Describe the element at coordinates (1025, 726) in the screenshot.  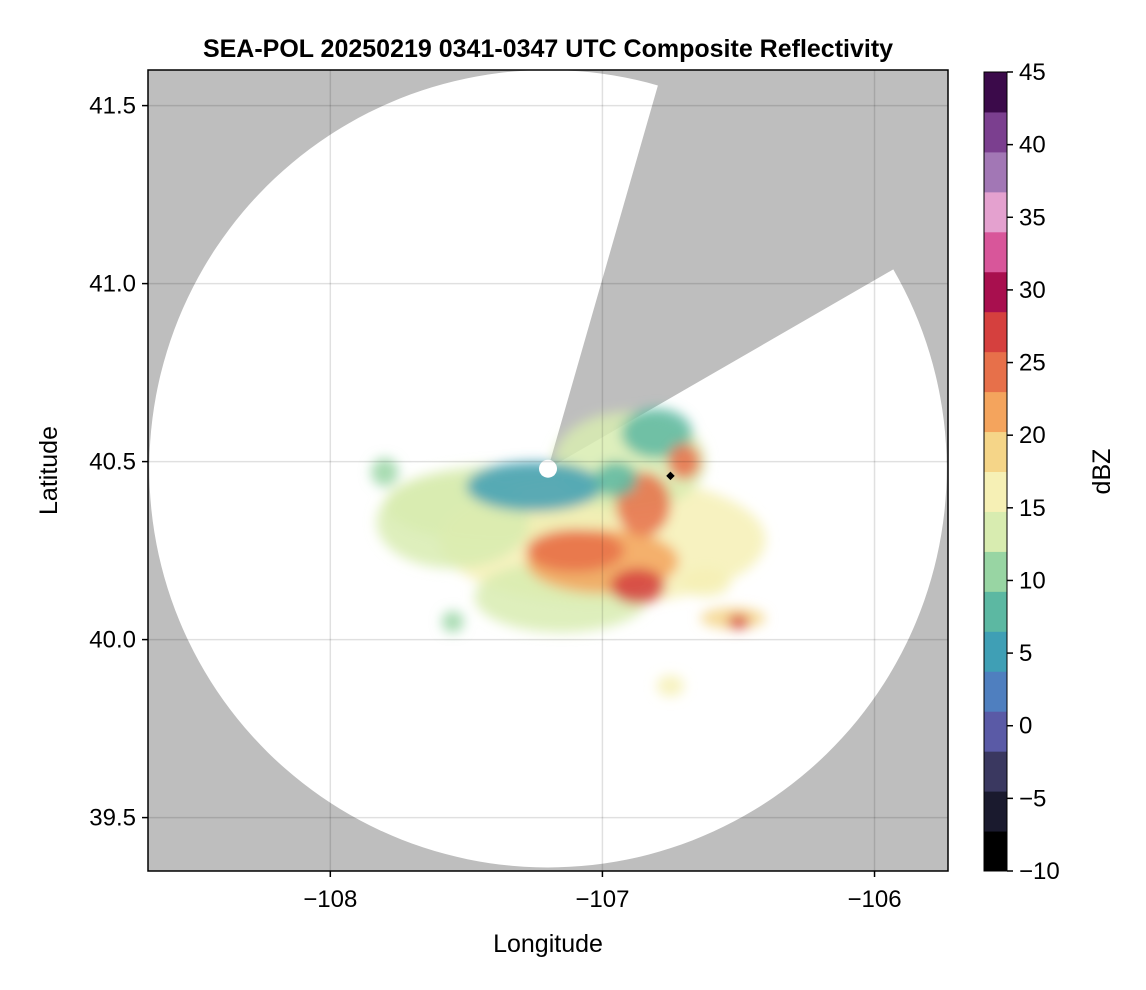
I see `colorbar-tick-label: 0` at that location.